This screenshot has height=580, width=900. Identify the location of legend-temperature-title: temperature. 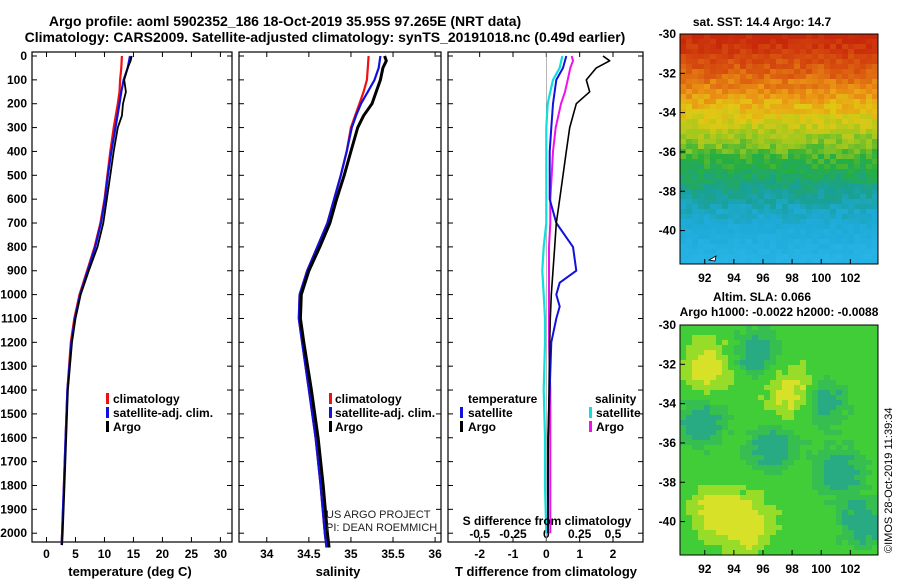
(503, 399).